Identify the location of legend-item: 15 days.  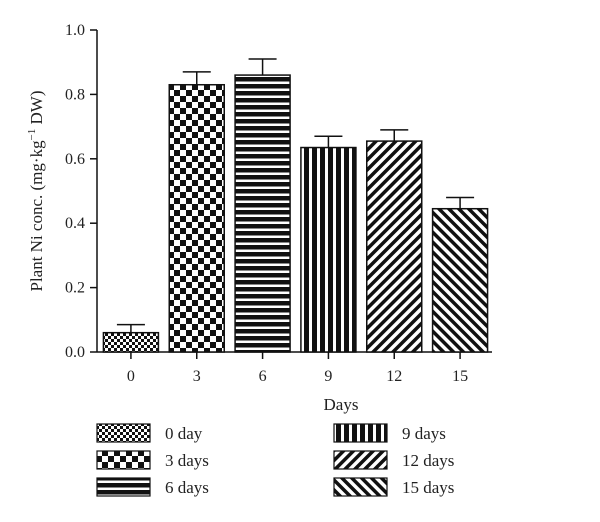
(393, 487).